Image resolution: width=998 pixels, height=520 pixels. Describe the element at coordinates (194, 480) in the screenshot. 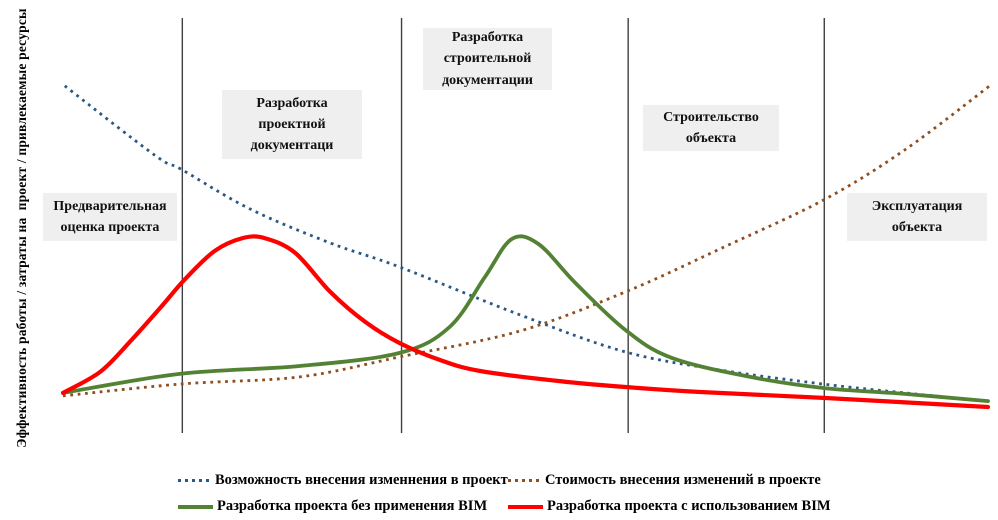

I see `blue-dotted-line-swatch-icon` at that location.